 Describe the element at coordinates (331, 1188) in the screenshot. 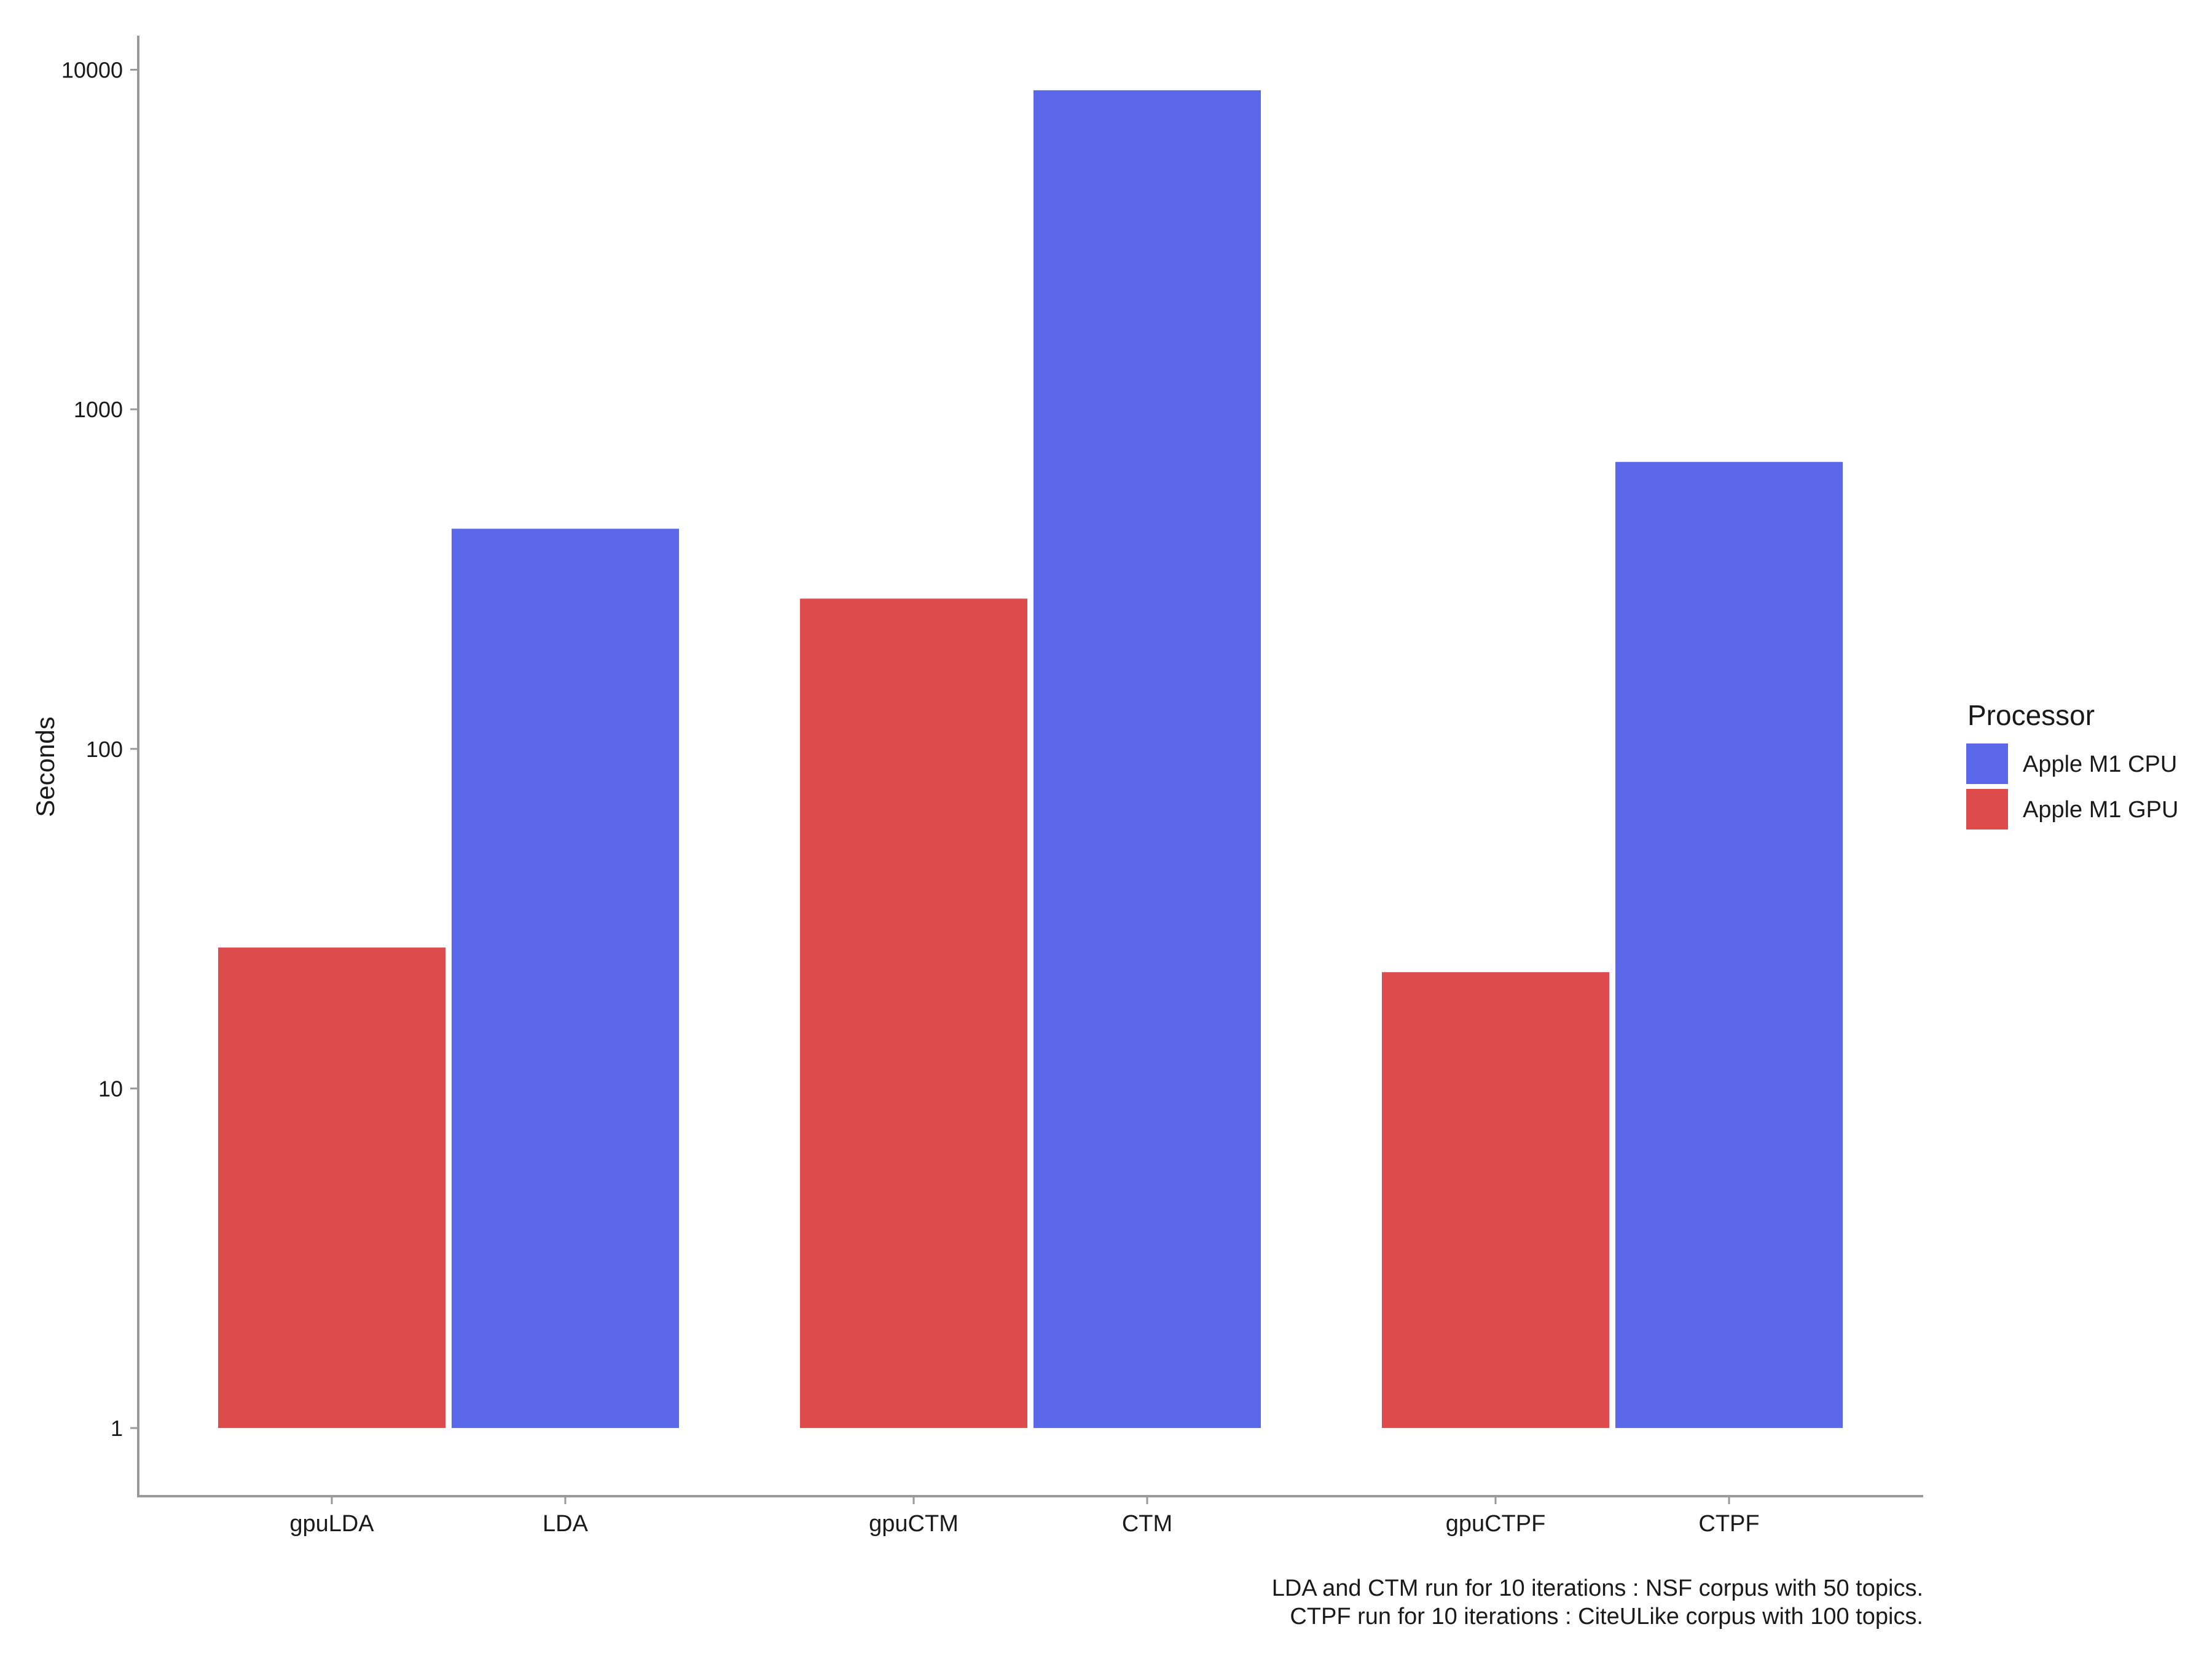

I see `bar-gpuLDA` at that location.